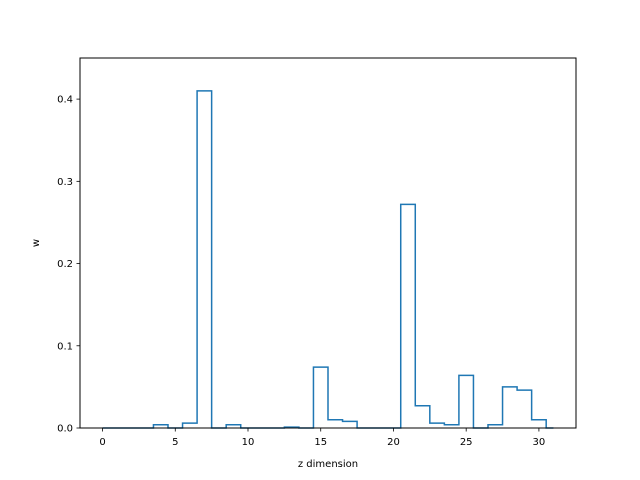 The width and height of the screenshot is (640, 480). I want to click on y-tick-label: 0.3, so click(65, 182).